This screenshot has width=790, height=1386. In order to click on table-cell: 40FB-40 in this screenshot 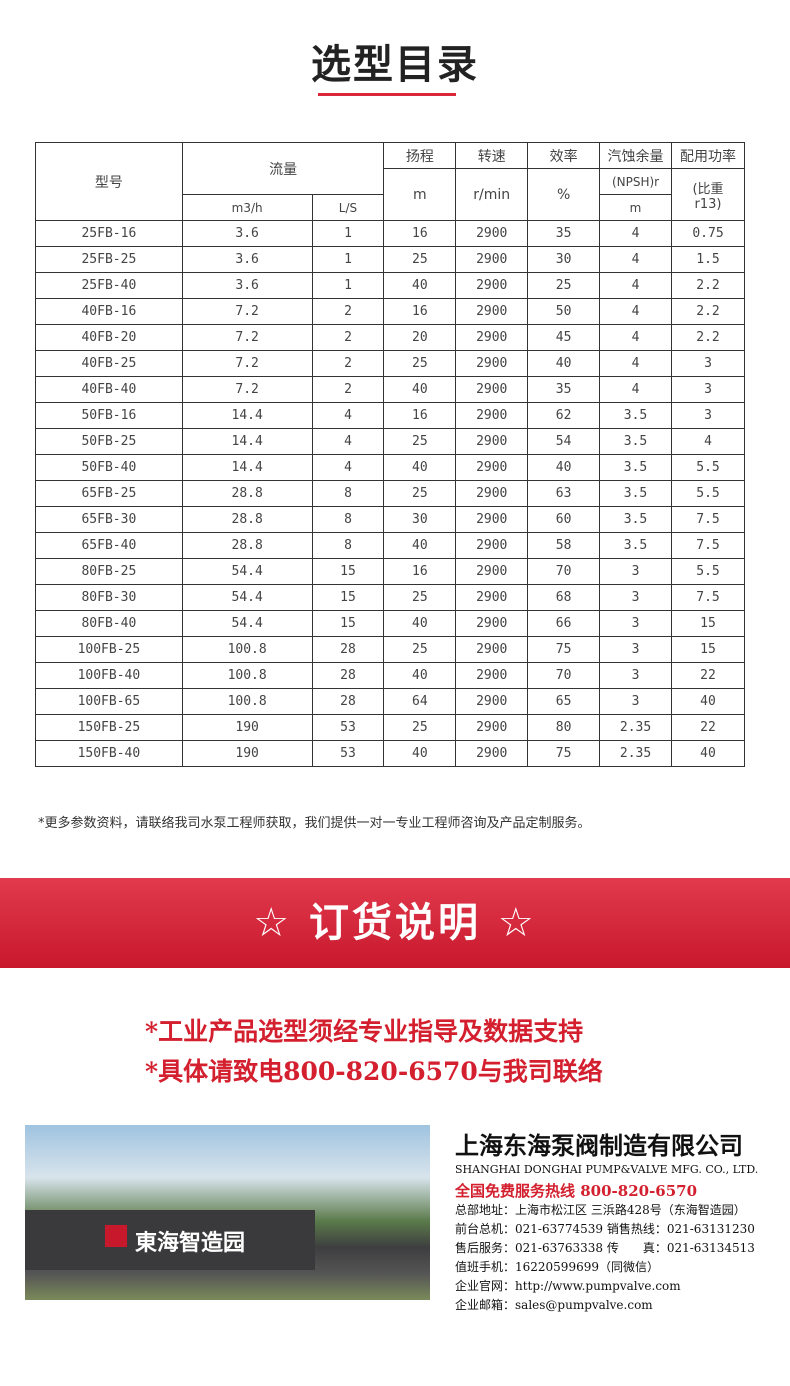, I will do `click(109, 389)`.